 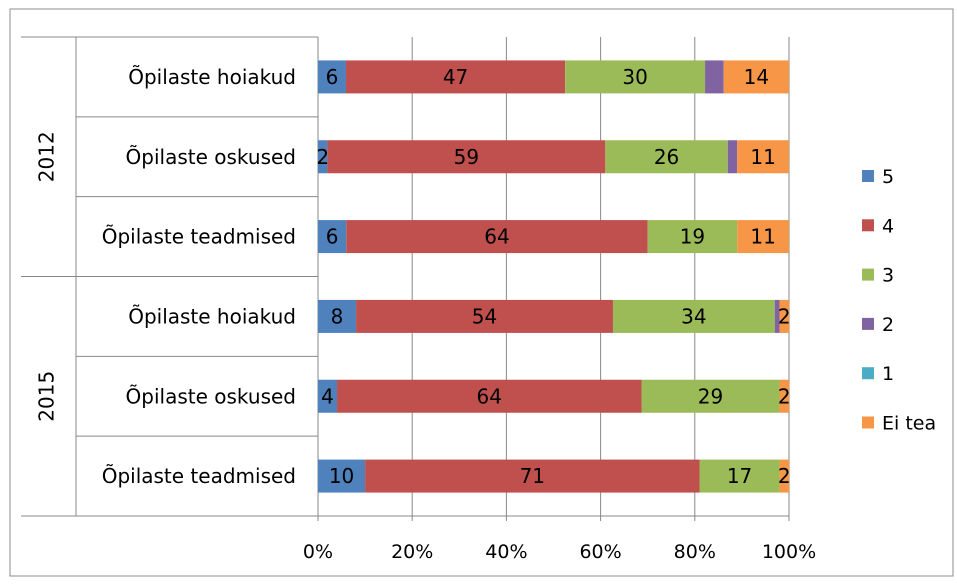 I want to click on legend-label: 1, so click(x=888, y=374).